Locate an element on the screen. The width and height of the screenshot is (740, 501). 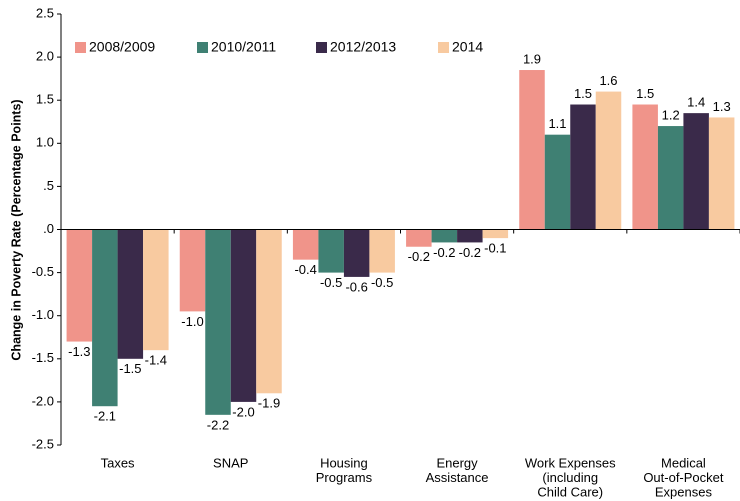
value-label: -1.3 is located at coordinates (79, 351).